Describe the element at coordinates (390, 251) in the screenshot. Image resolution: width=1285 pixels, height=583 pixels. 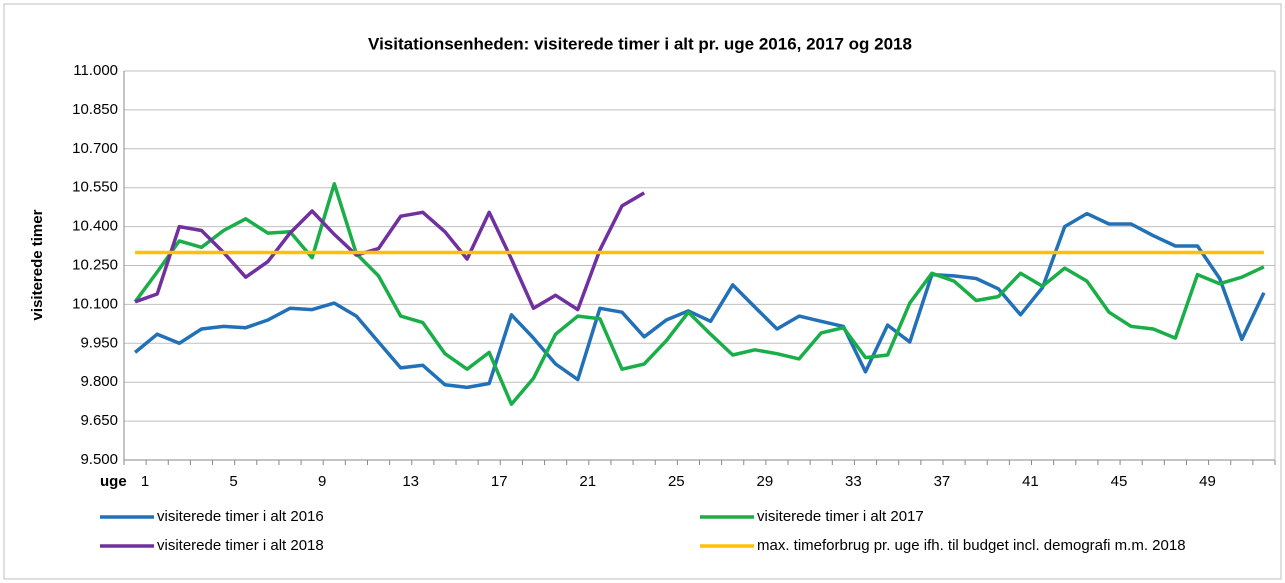
I see `series-line` at that location.